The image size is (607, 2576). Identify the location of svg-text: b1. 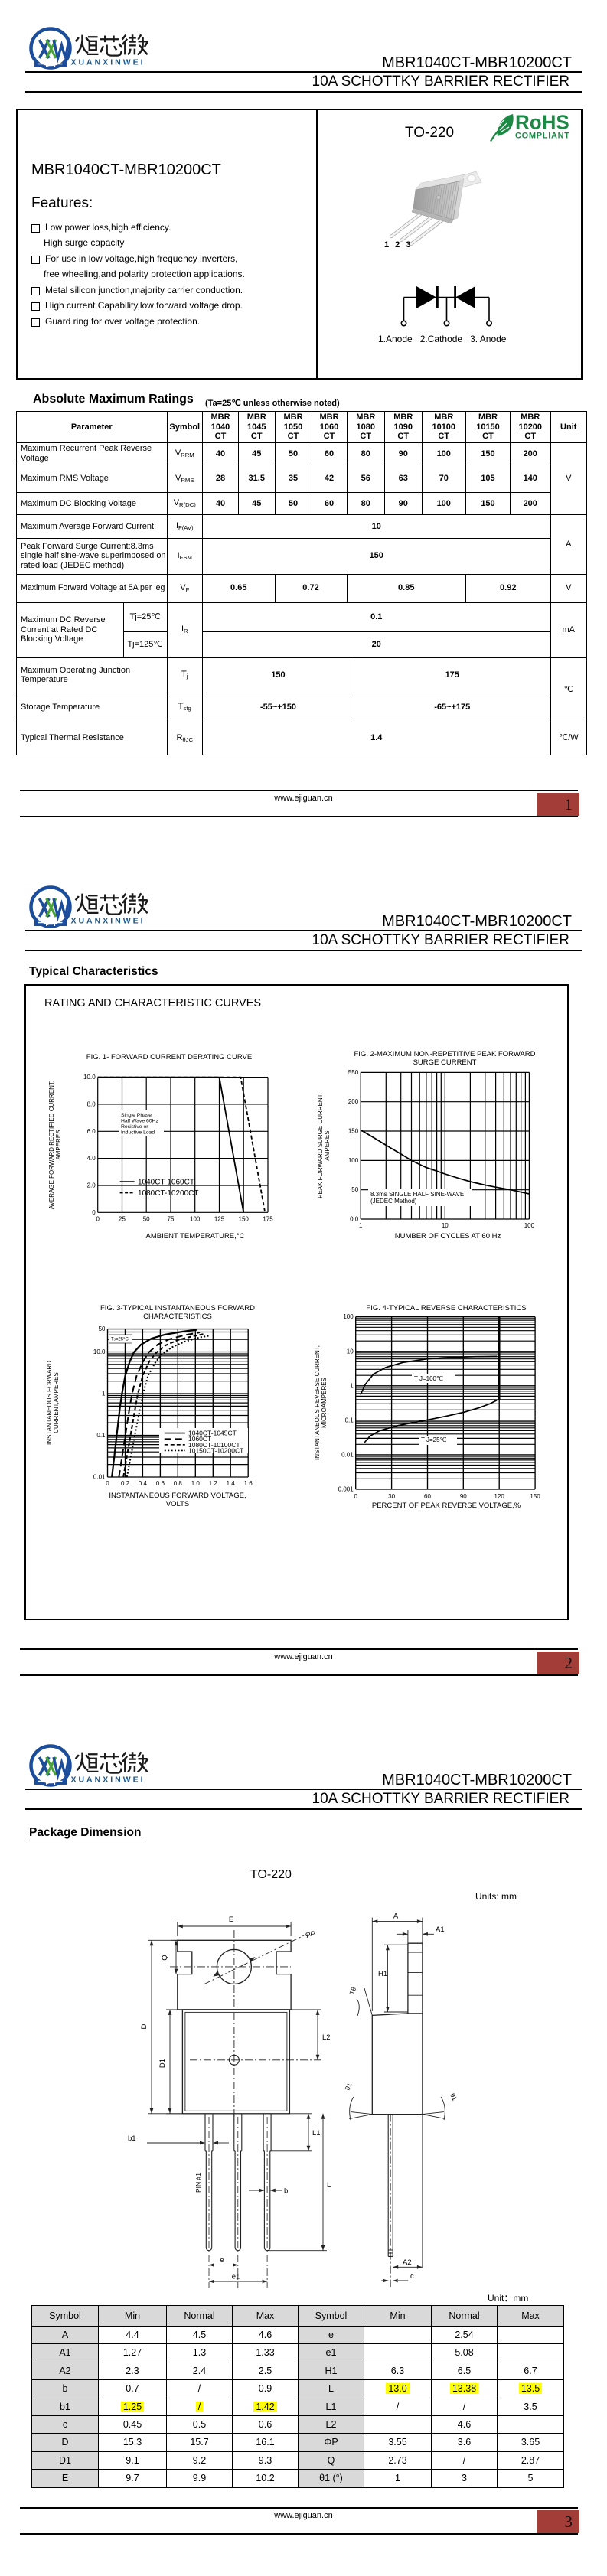
(132, 2138).